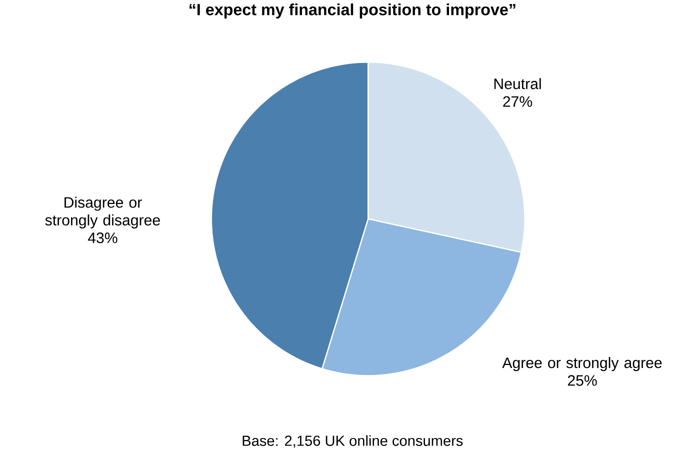  What do you see at coordinates (353, 10) in the screenshot?
I see `chart-title: “I expect my financial position to improve”` at bounding box center [353, 10].